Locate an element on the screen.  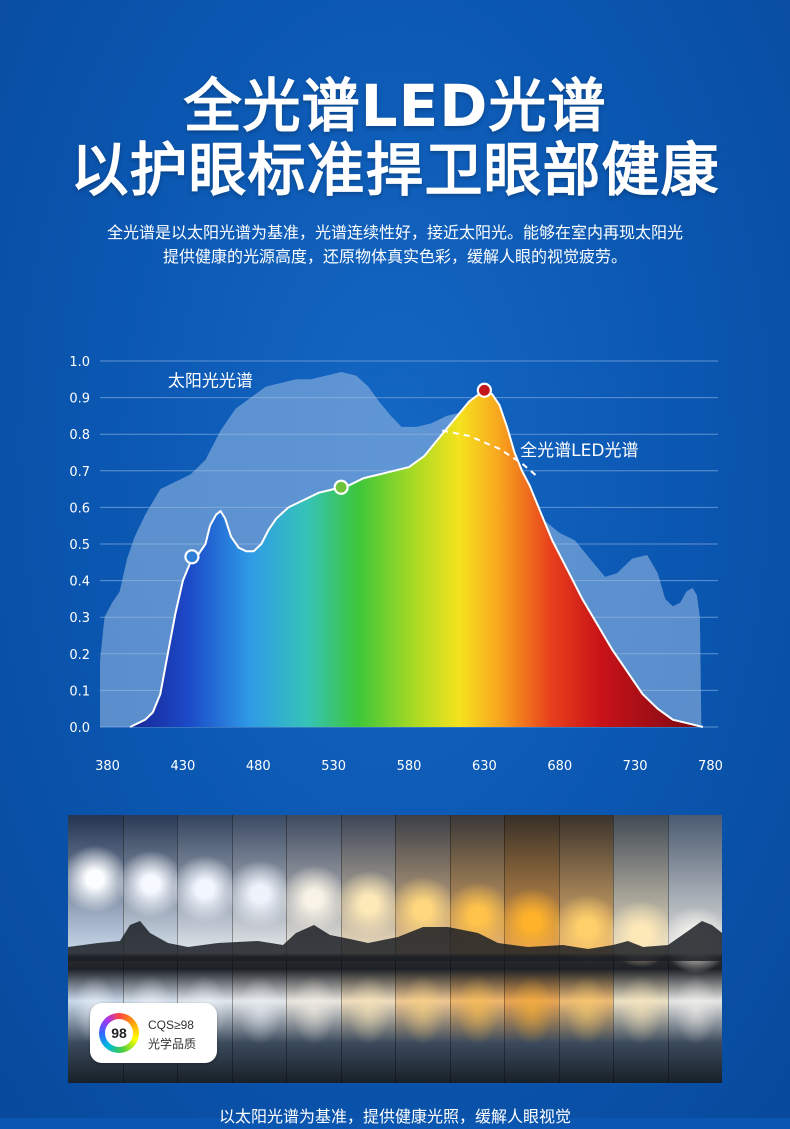
led-spectrum-dashed-line is located at coordinates (490, 453).